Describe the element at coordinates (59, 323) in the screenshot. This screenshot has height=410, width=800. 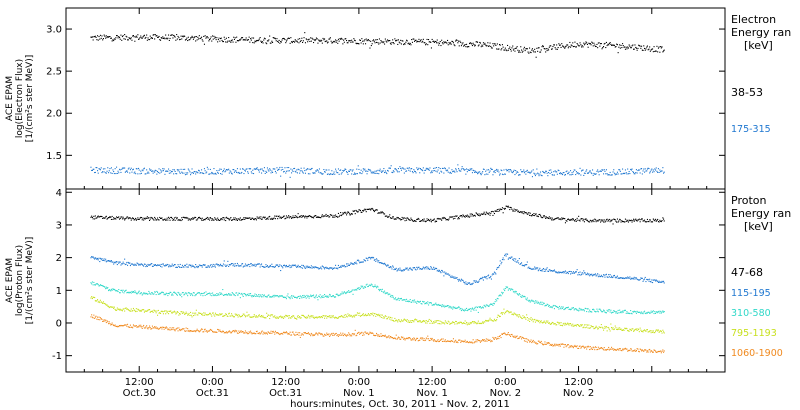
I see `y-tick-label: 0` at that location.